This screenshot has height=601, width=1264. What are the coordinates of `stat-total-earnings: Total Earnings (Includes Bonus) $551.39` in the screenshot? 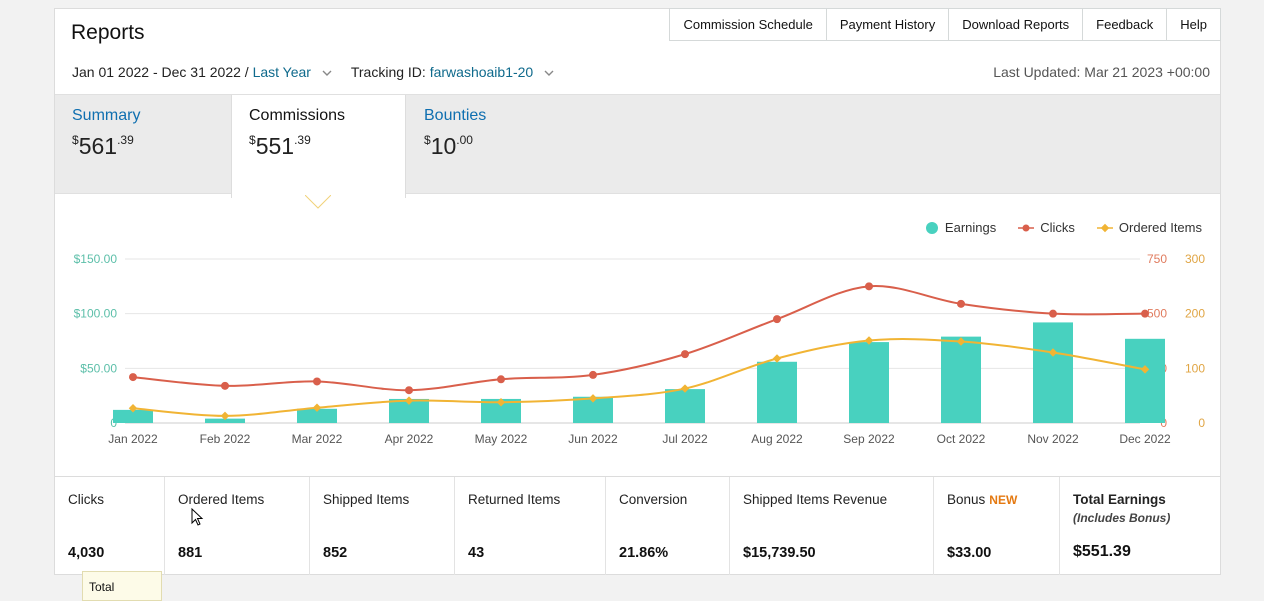 It's located at (1140, 526).